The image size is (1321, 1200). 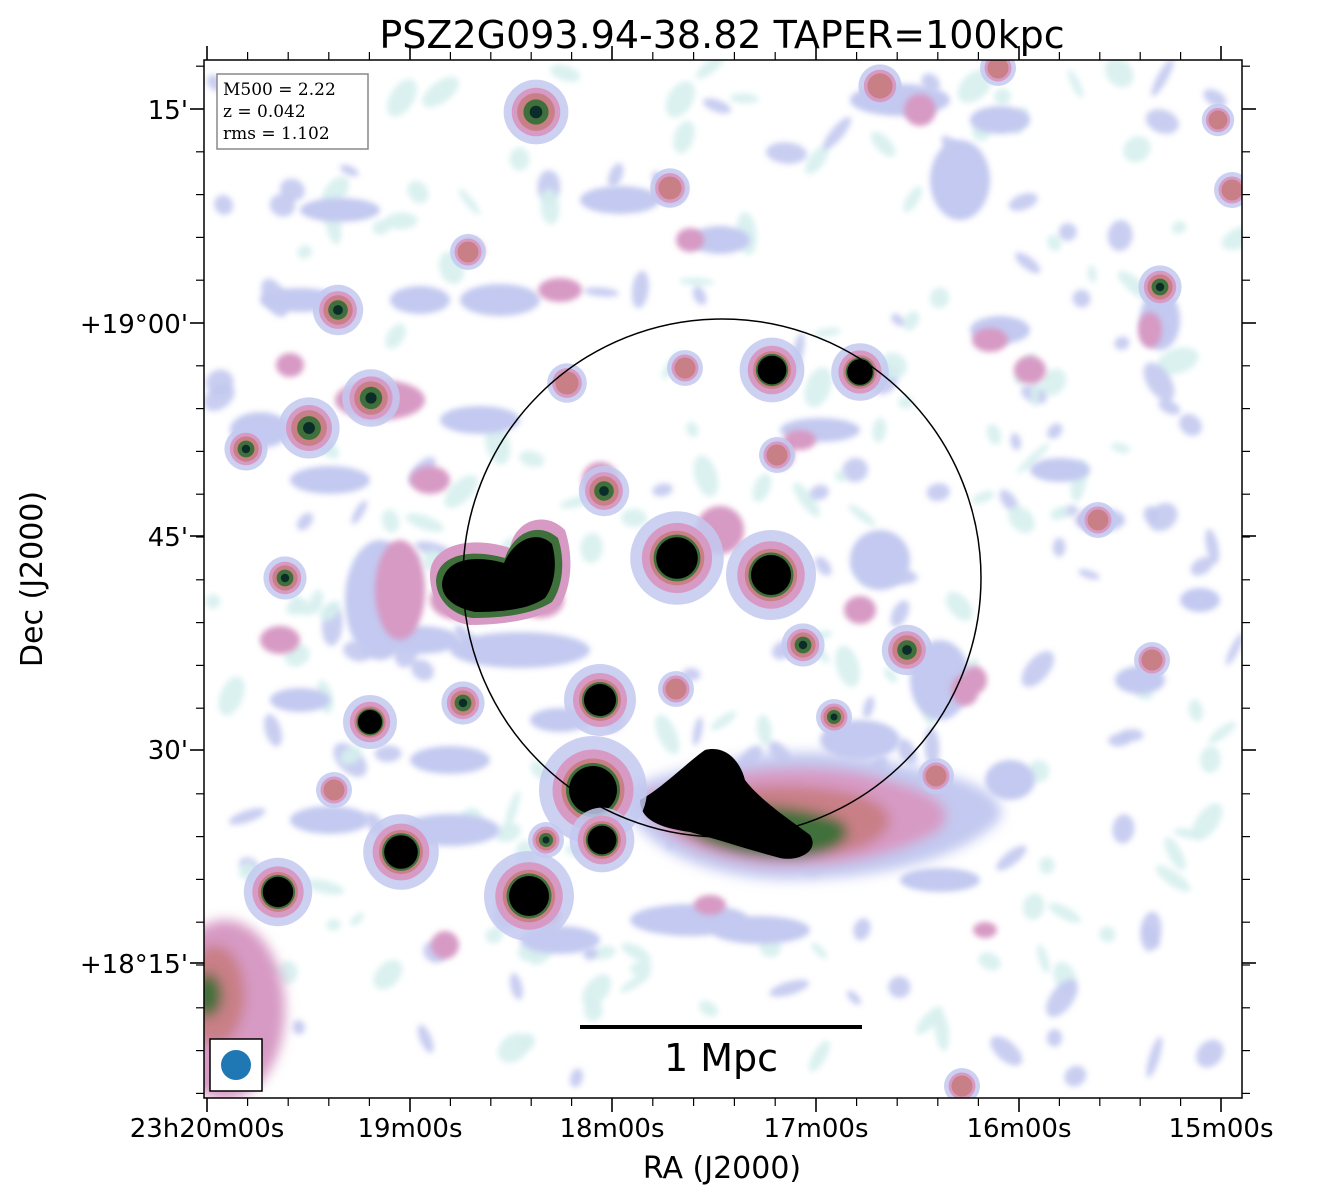 I want to click on x-tick-label: 15m00s, so click(x=1220, y=1129).